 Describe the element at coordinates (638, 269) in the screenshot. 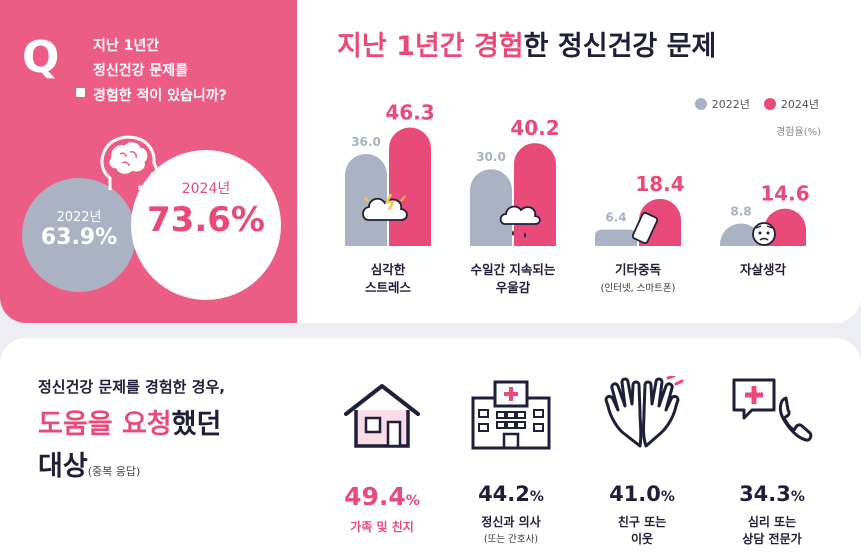

I see `category-label-2: 기타중독` at that location.